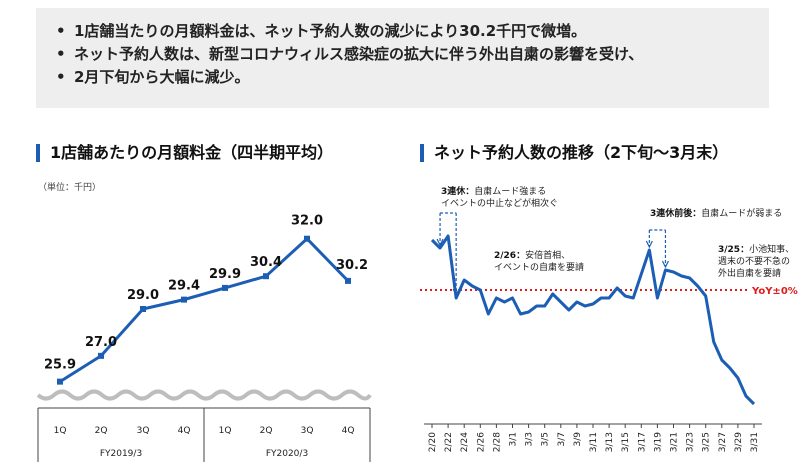  Describe the element at coordinates (755, 442) in the screenshot. I see `x-tick-label: 3/31` at that location.